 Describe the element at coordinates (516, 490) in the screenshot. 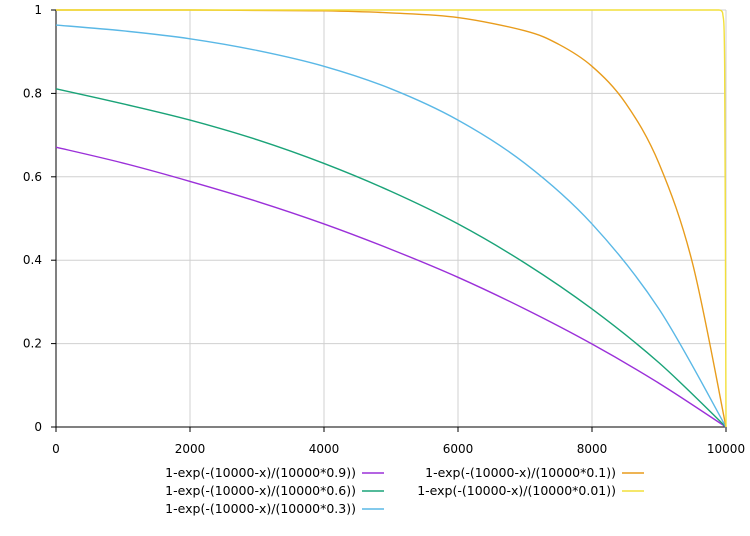

I see `legend-label: 1-exp(-(10000-x)/(10000*0.01))` at that location.